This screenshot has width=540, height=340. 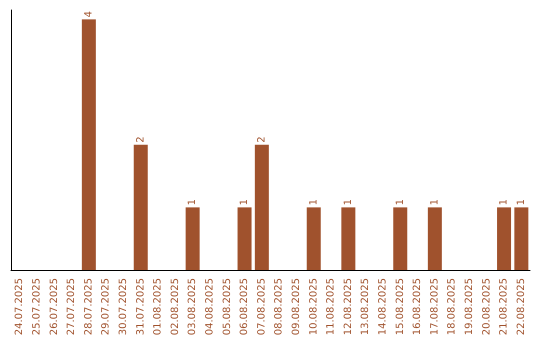 I want to click on x-tick-label: 02.08.2025, so click(x=175, y=307).